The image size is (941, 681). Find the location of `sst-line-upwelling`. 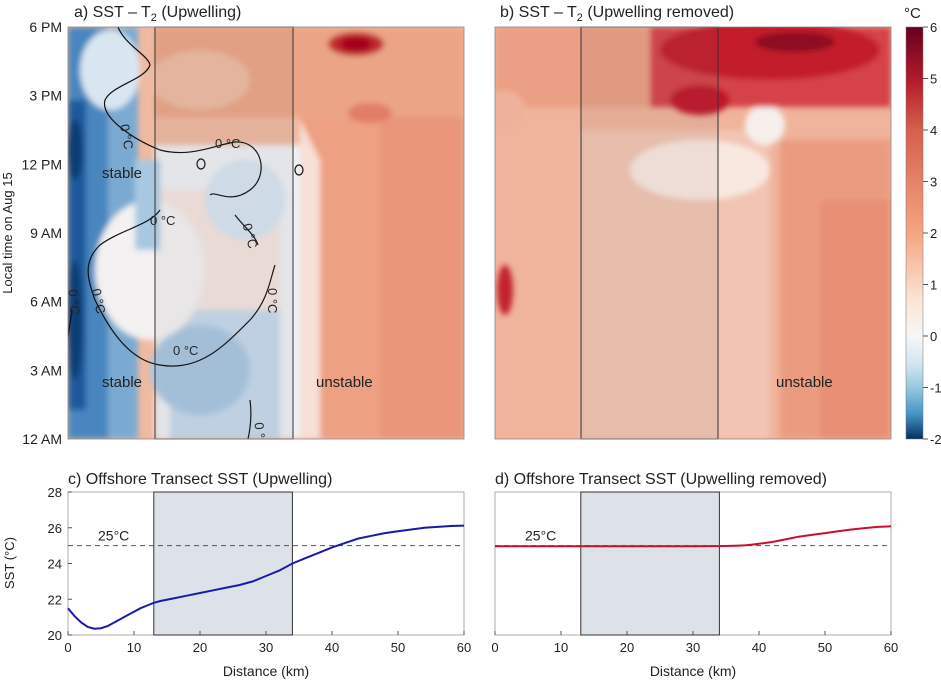

sst-line-upwelling is located at coordinates (266, 577).